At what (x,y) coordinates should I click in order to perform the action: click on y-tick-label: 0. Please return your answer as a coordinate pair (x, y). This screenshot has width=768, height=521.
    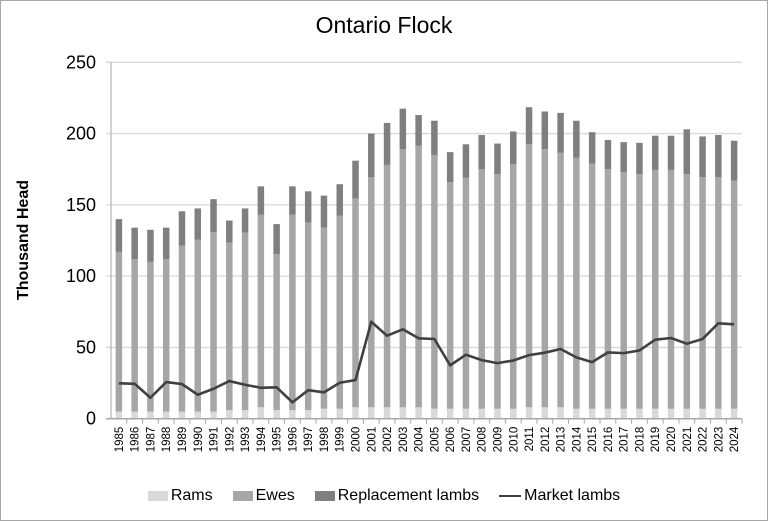
    Looking at the image, I should click on (91, 419).